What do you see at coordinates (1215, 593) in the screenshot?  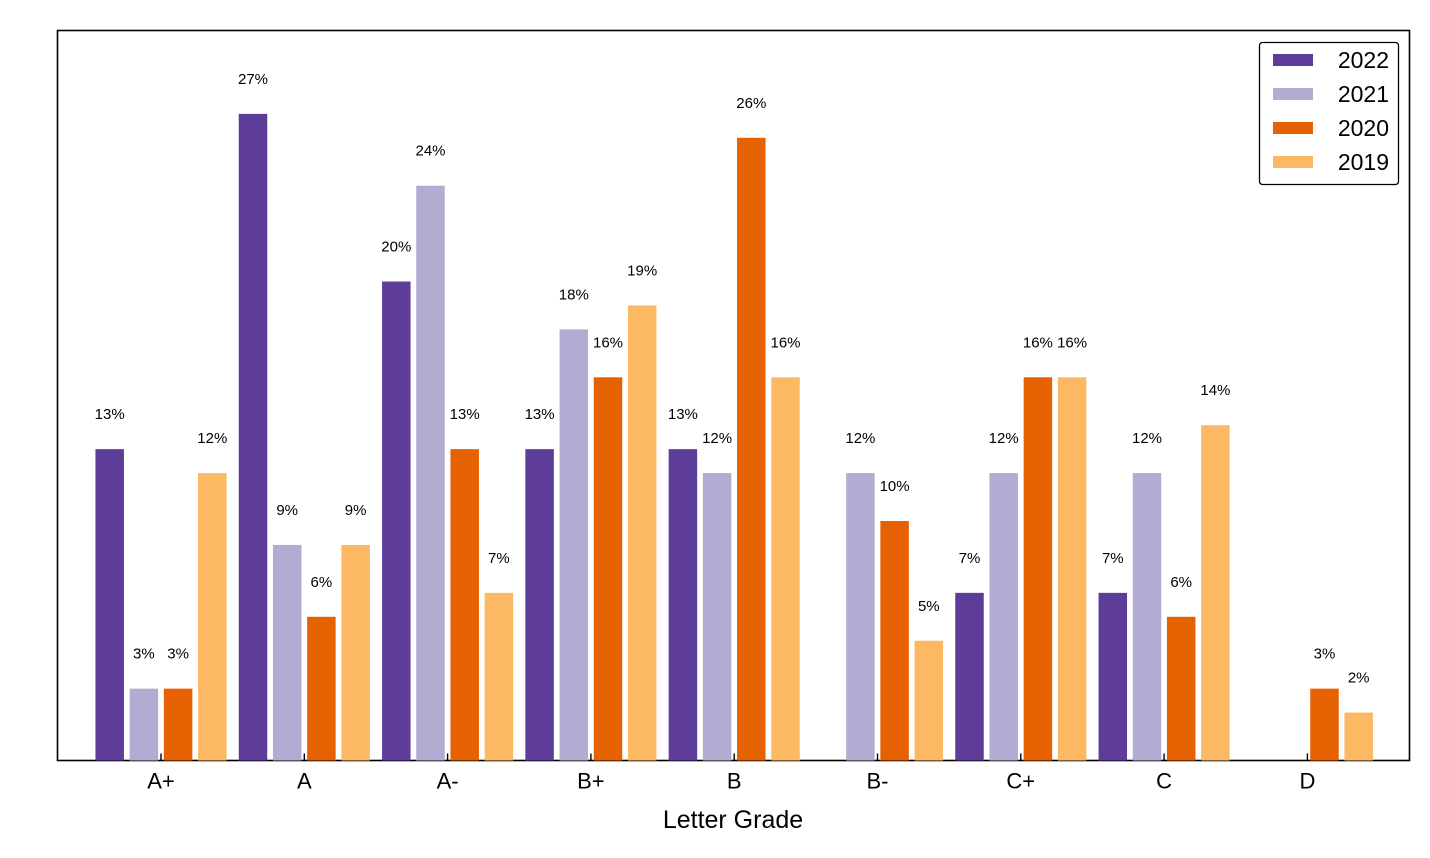 I see `bar-2019-C` at bounding box center [1215, 593].